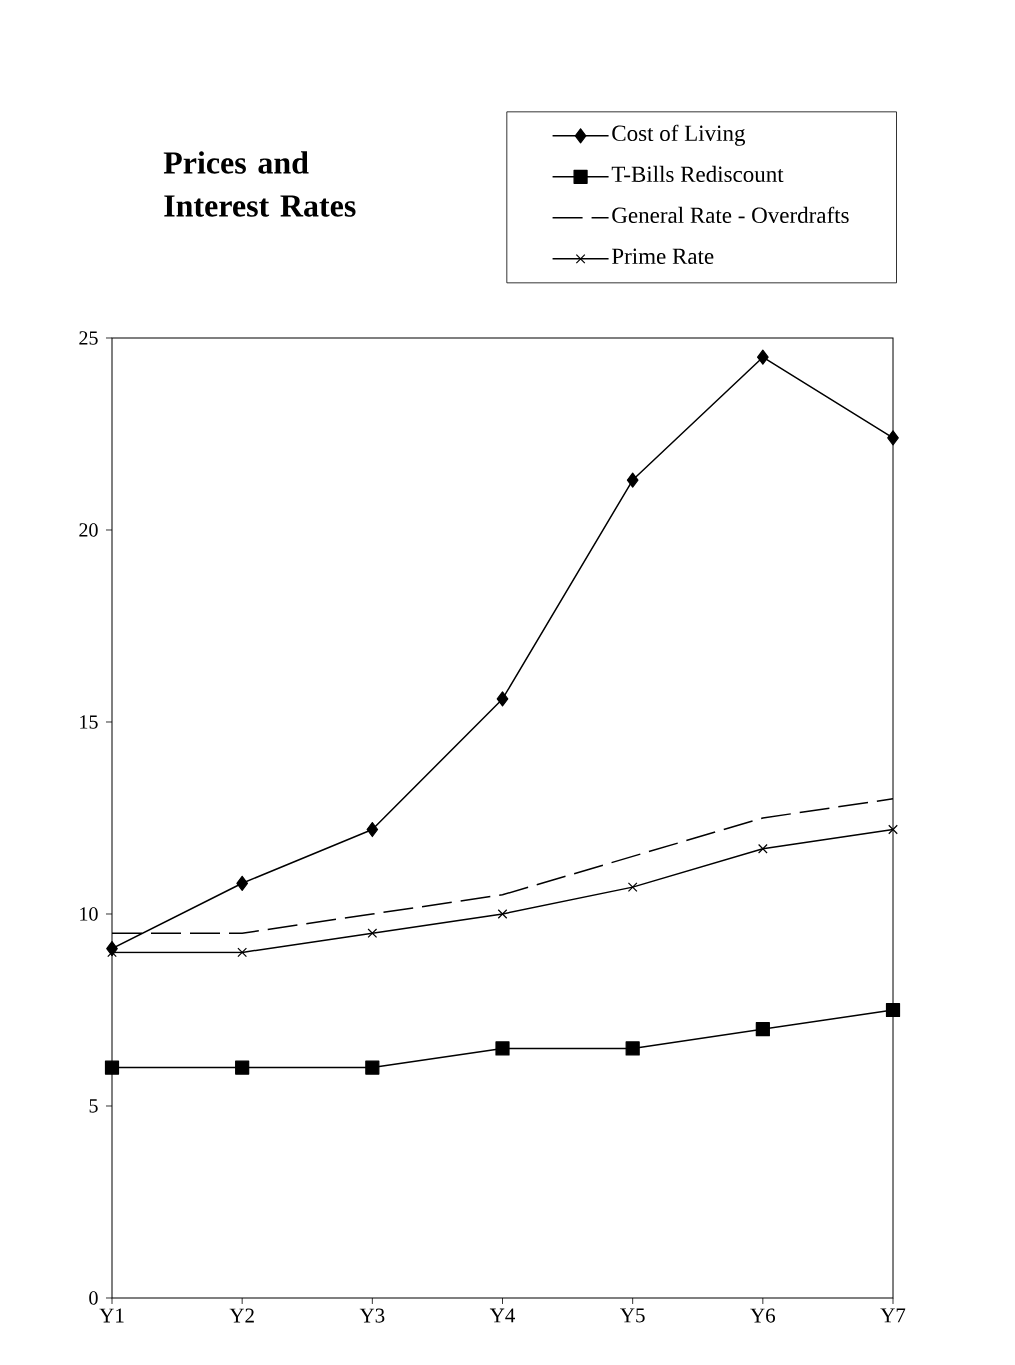  Describe the element at coordinates (763, 1315) in the screenshot. I see `x-tick-label: Y6` at that location.